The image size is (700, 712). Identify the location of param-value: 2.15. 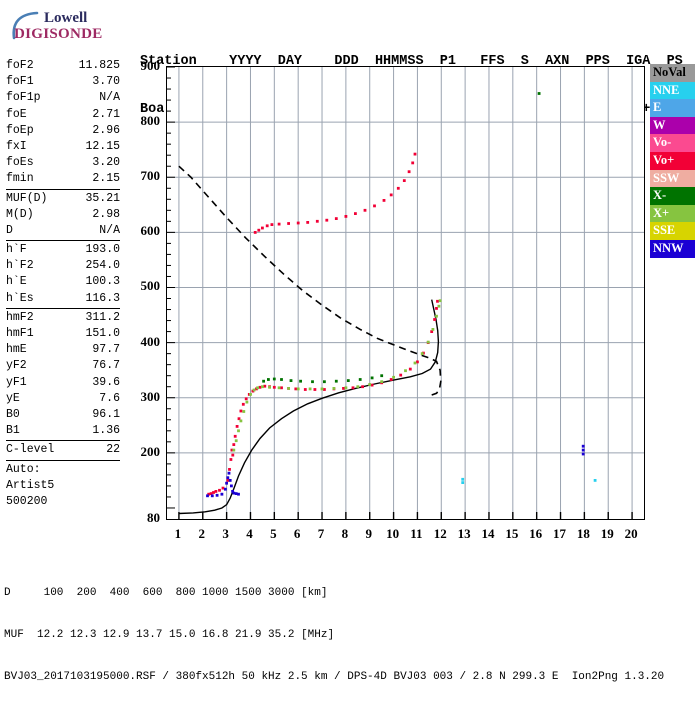
(106, 179).